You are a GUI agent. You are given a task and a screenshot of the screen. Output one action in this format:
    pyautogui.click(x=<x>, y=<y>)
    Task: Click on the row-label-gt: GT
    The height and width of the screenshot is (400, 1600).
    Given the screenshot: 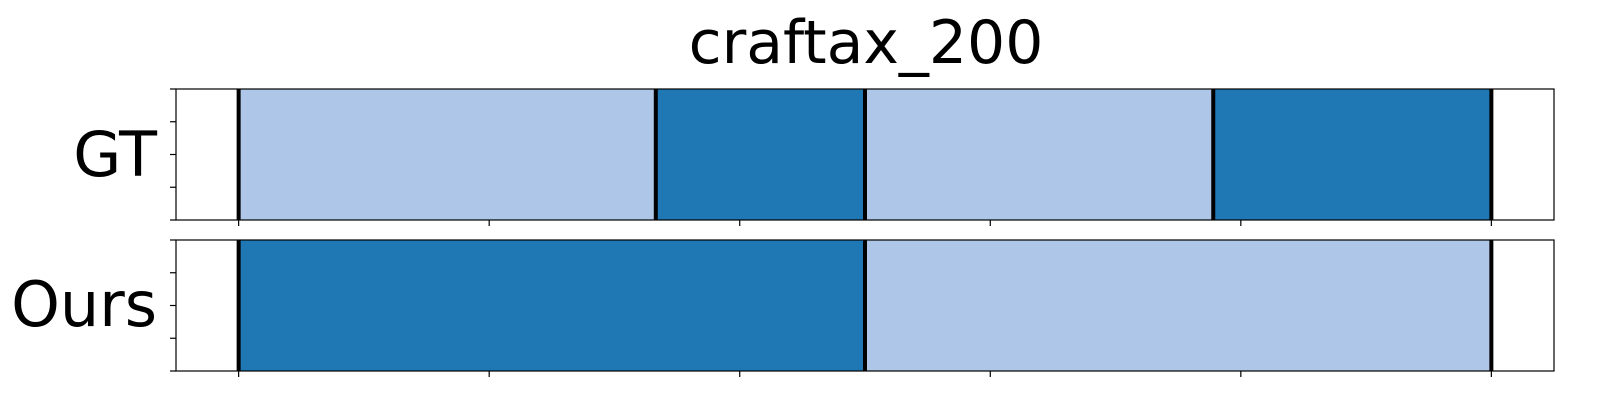 What is the action you would take?
    pyautogui.click(x=115, y=154)
    